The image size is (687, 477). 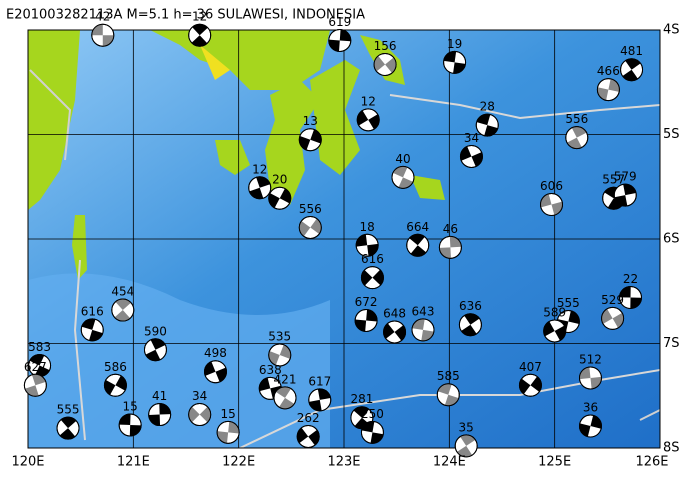 I want to click on highland, so click(x=215, y=62).